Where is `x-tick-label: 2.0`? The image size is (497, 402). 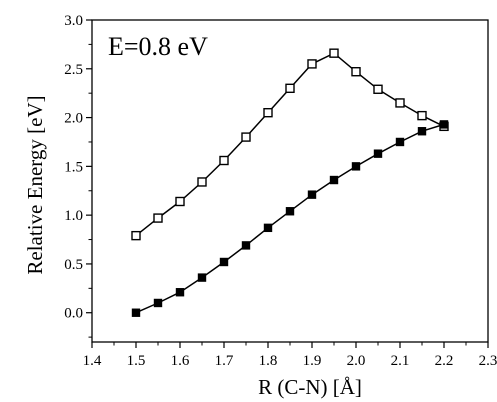 x-tick-label: 2.0 is located at coordinates (356, 361).